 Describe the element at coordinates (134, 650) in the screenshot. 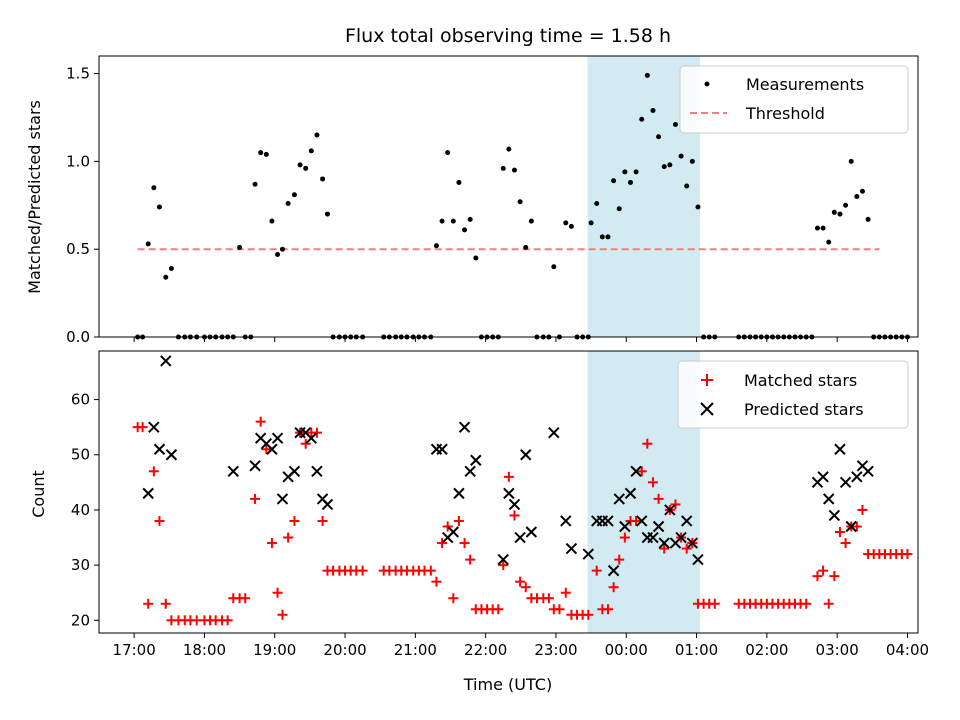

I see `x-tick-label: 17:00` at that location.